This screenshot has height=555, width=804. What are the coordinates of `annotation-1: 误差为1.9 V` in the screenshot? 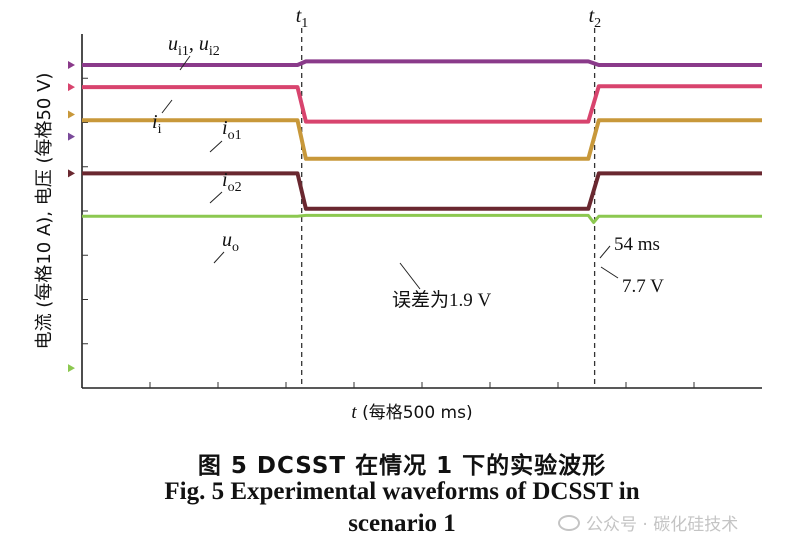 It's located at (442, 300).